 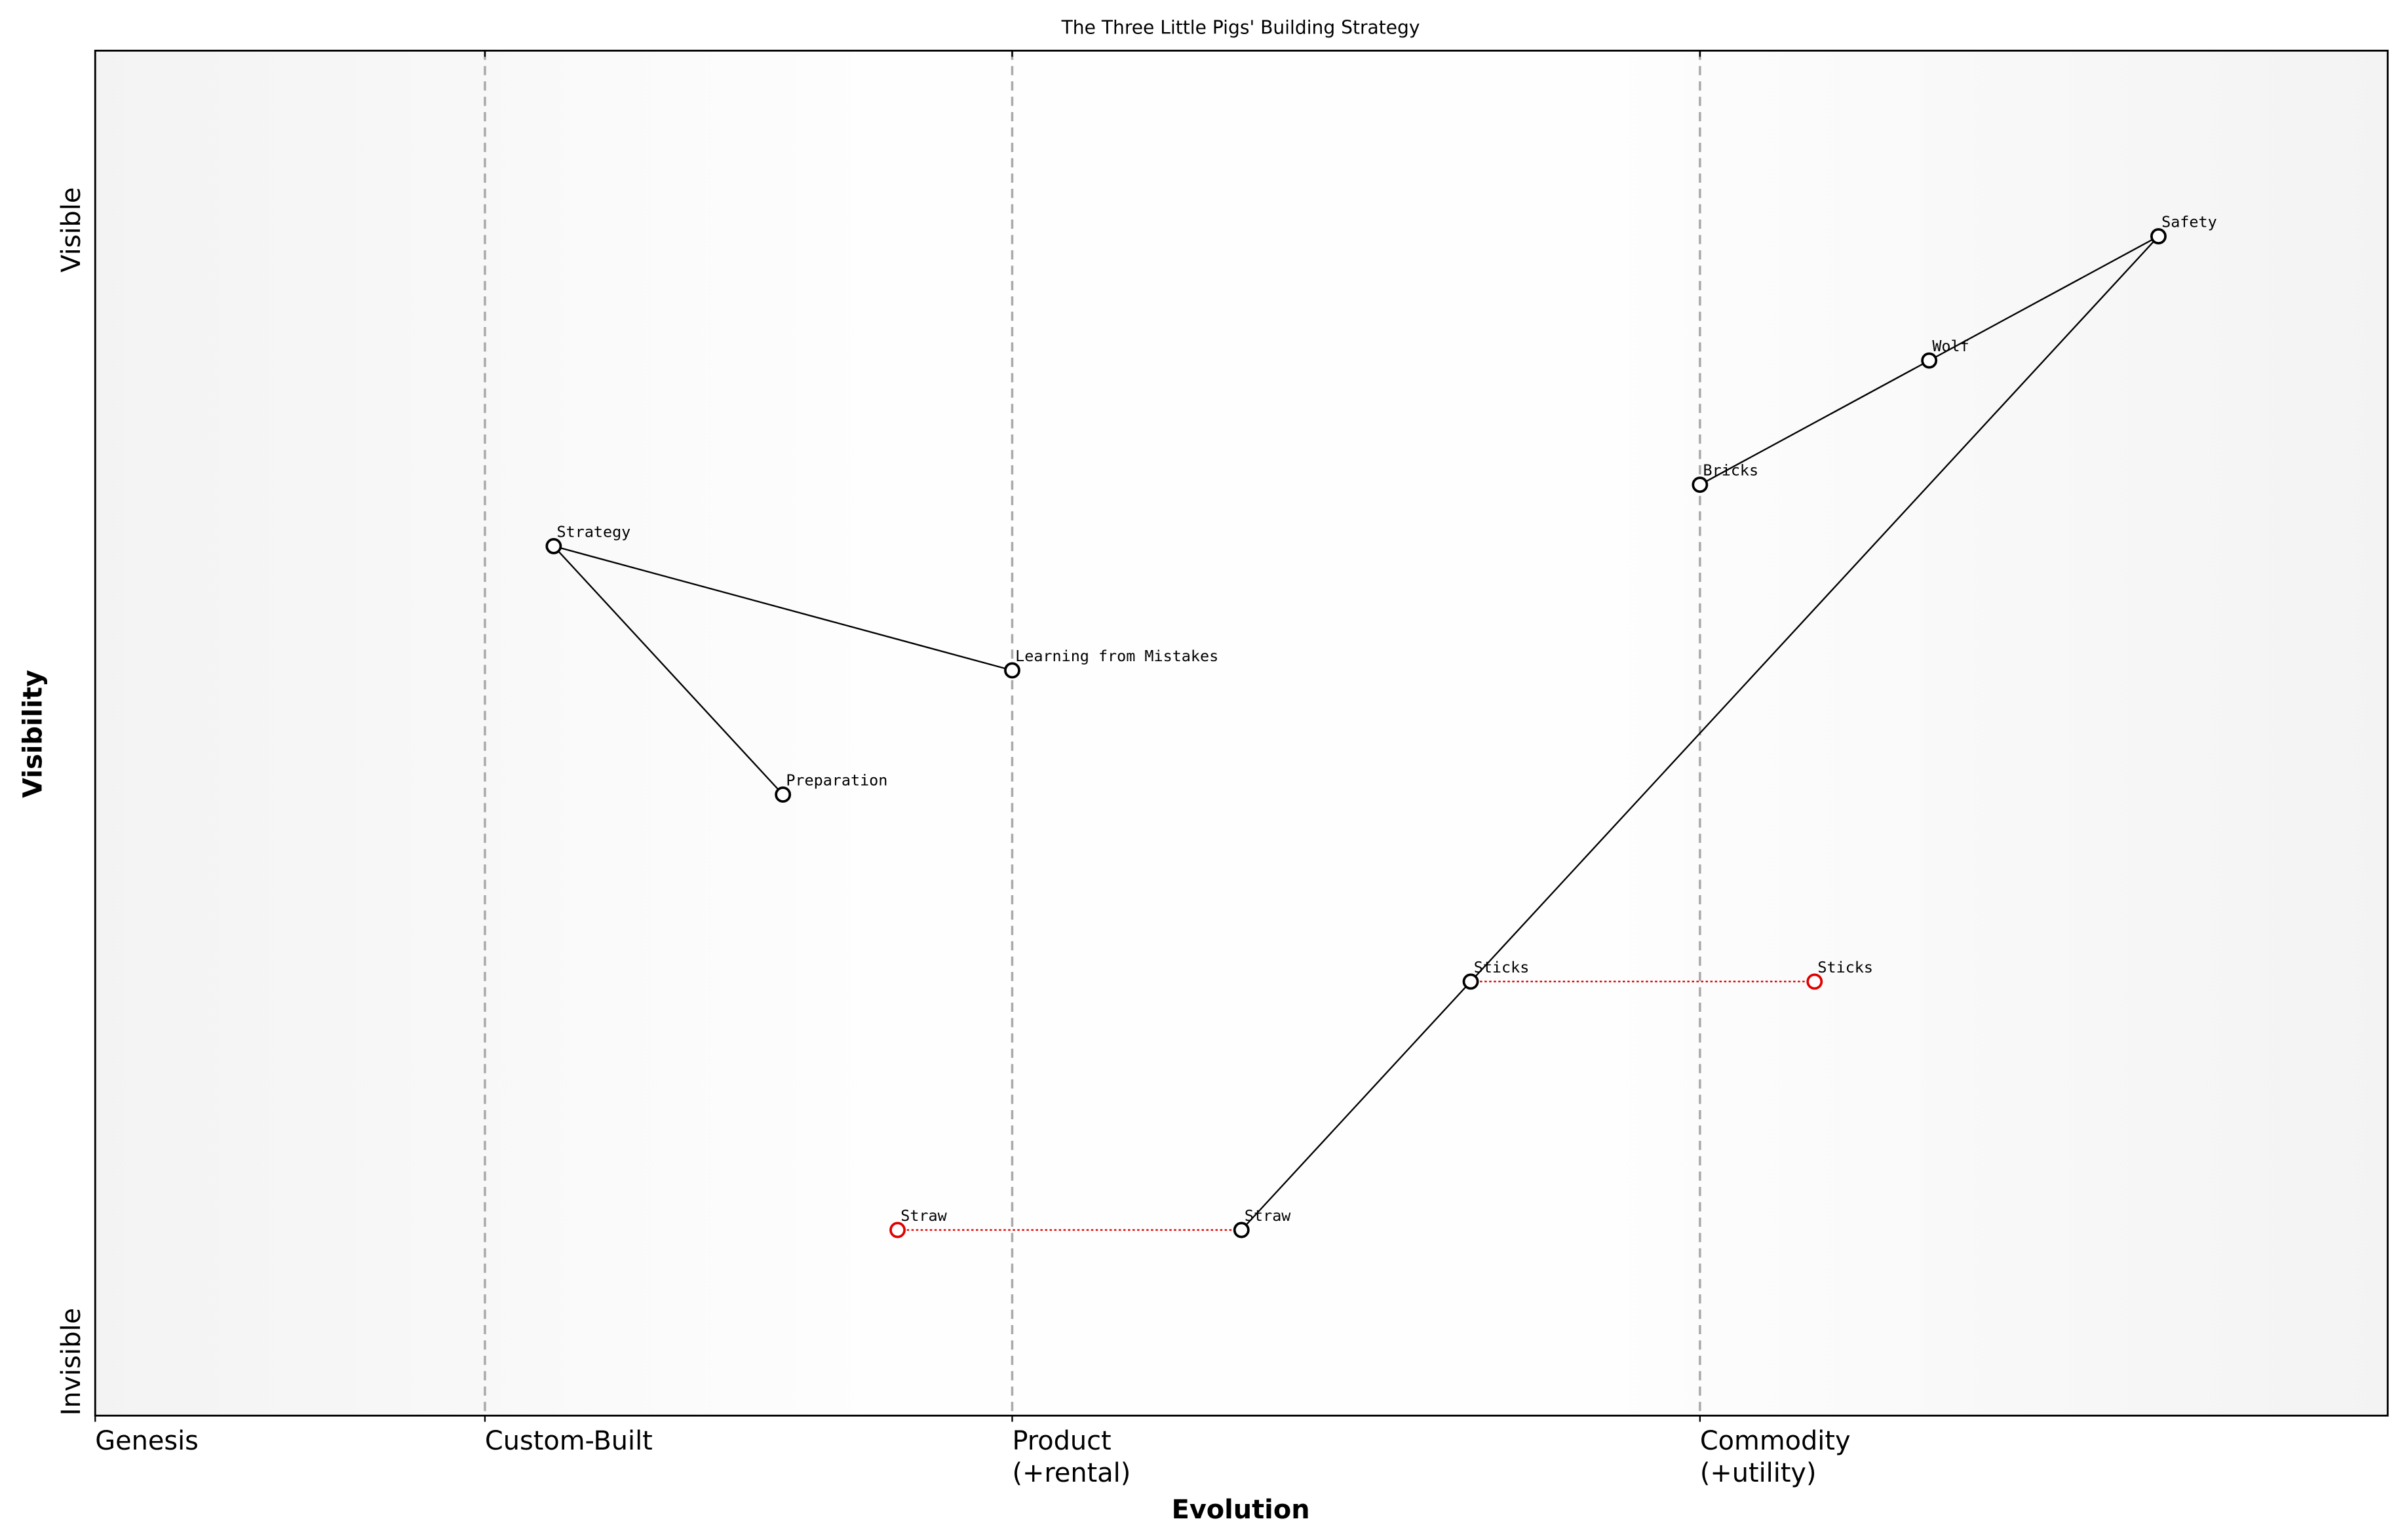 What do you see at coordinates (1241, 1510) in the screenshot?
I see `x-axis-label: Evolution` at bounding box center [1241, 1510].